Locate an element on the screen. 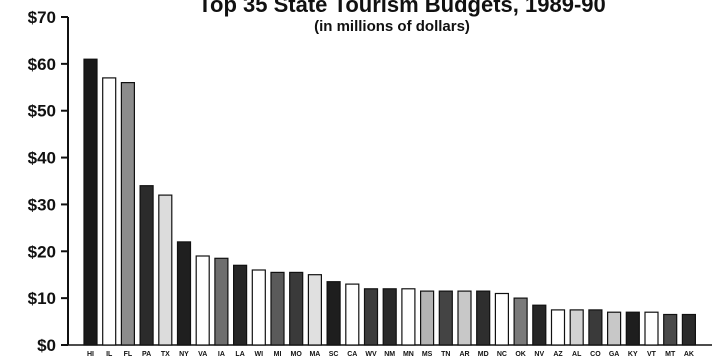 The image size is (723, 360). y-tick-label: $60 is located at coordinates (42, 64).